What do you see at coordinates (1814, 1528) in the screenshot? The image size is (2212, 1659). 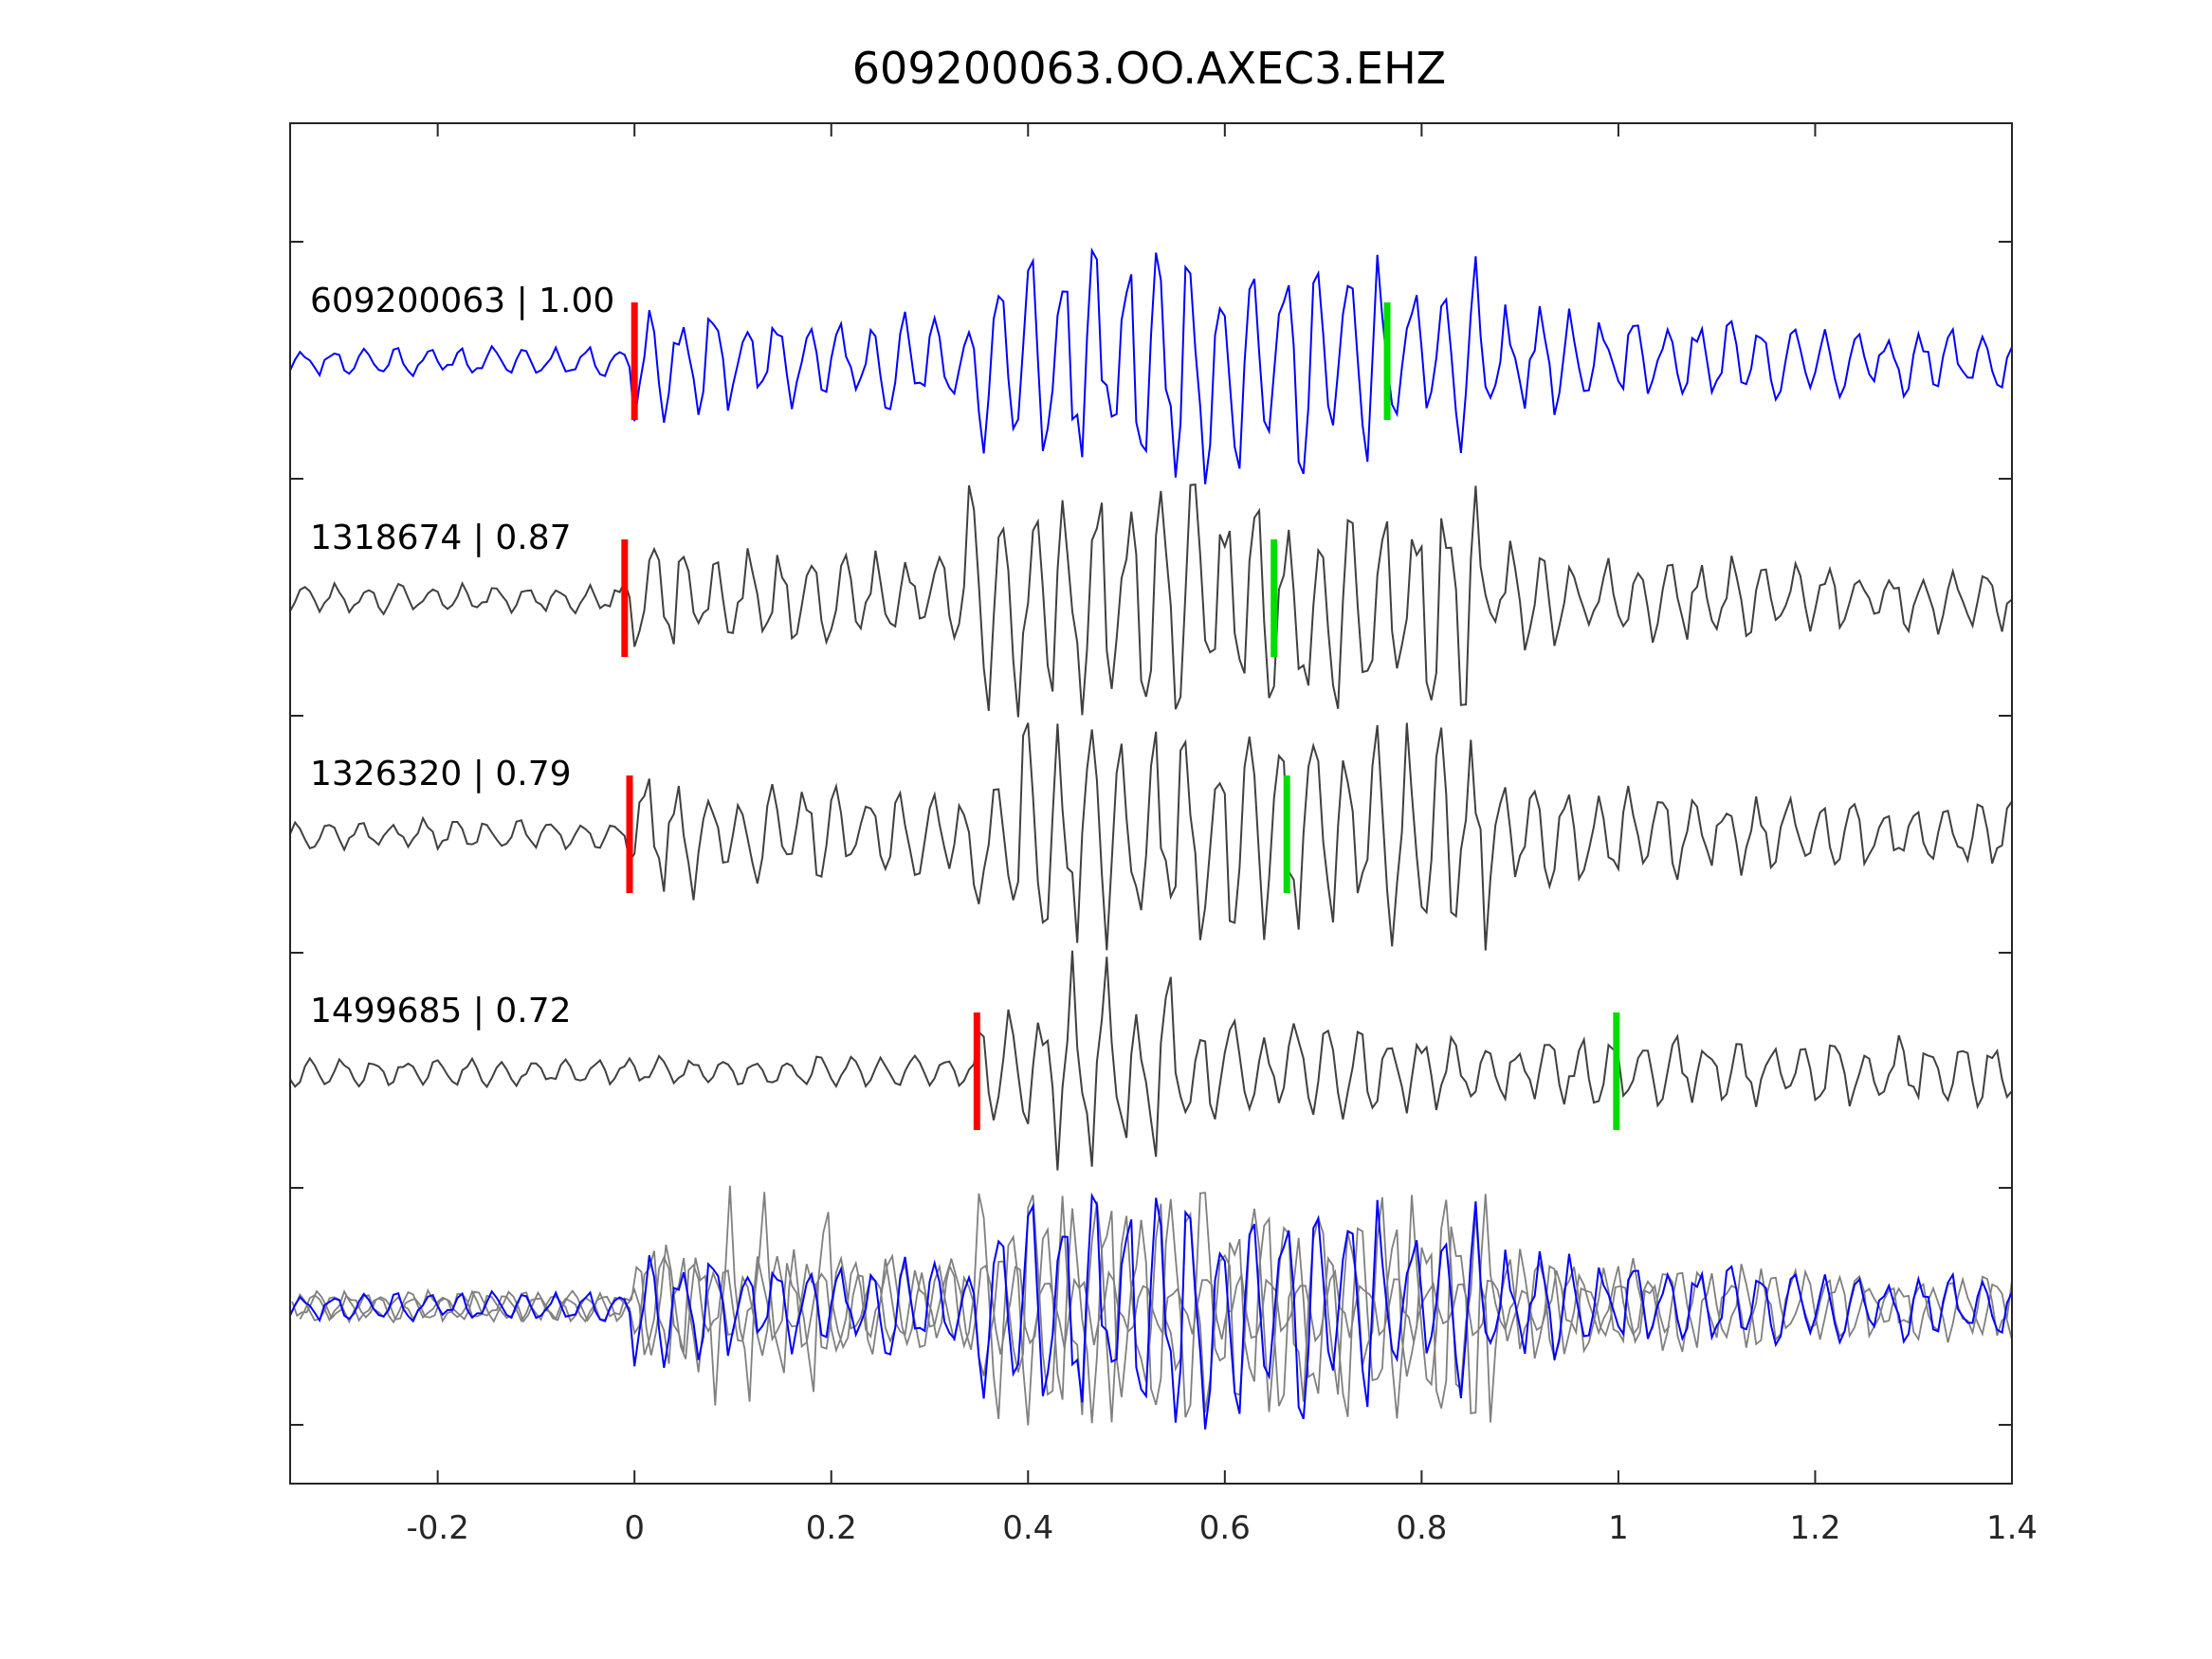 I see `x-tick-label: 1.2` at bounding box center [1814, 1528].